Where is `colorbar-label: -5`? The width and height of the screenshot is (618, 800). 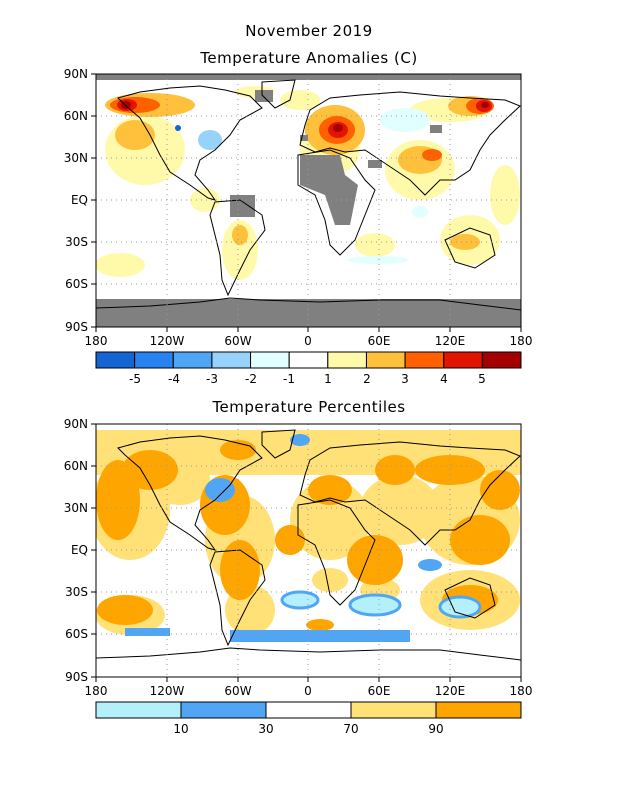
colorbar-label: -5 is located at coordinates (135, 379).